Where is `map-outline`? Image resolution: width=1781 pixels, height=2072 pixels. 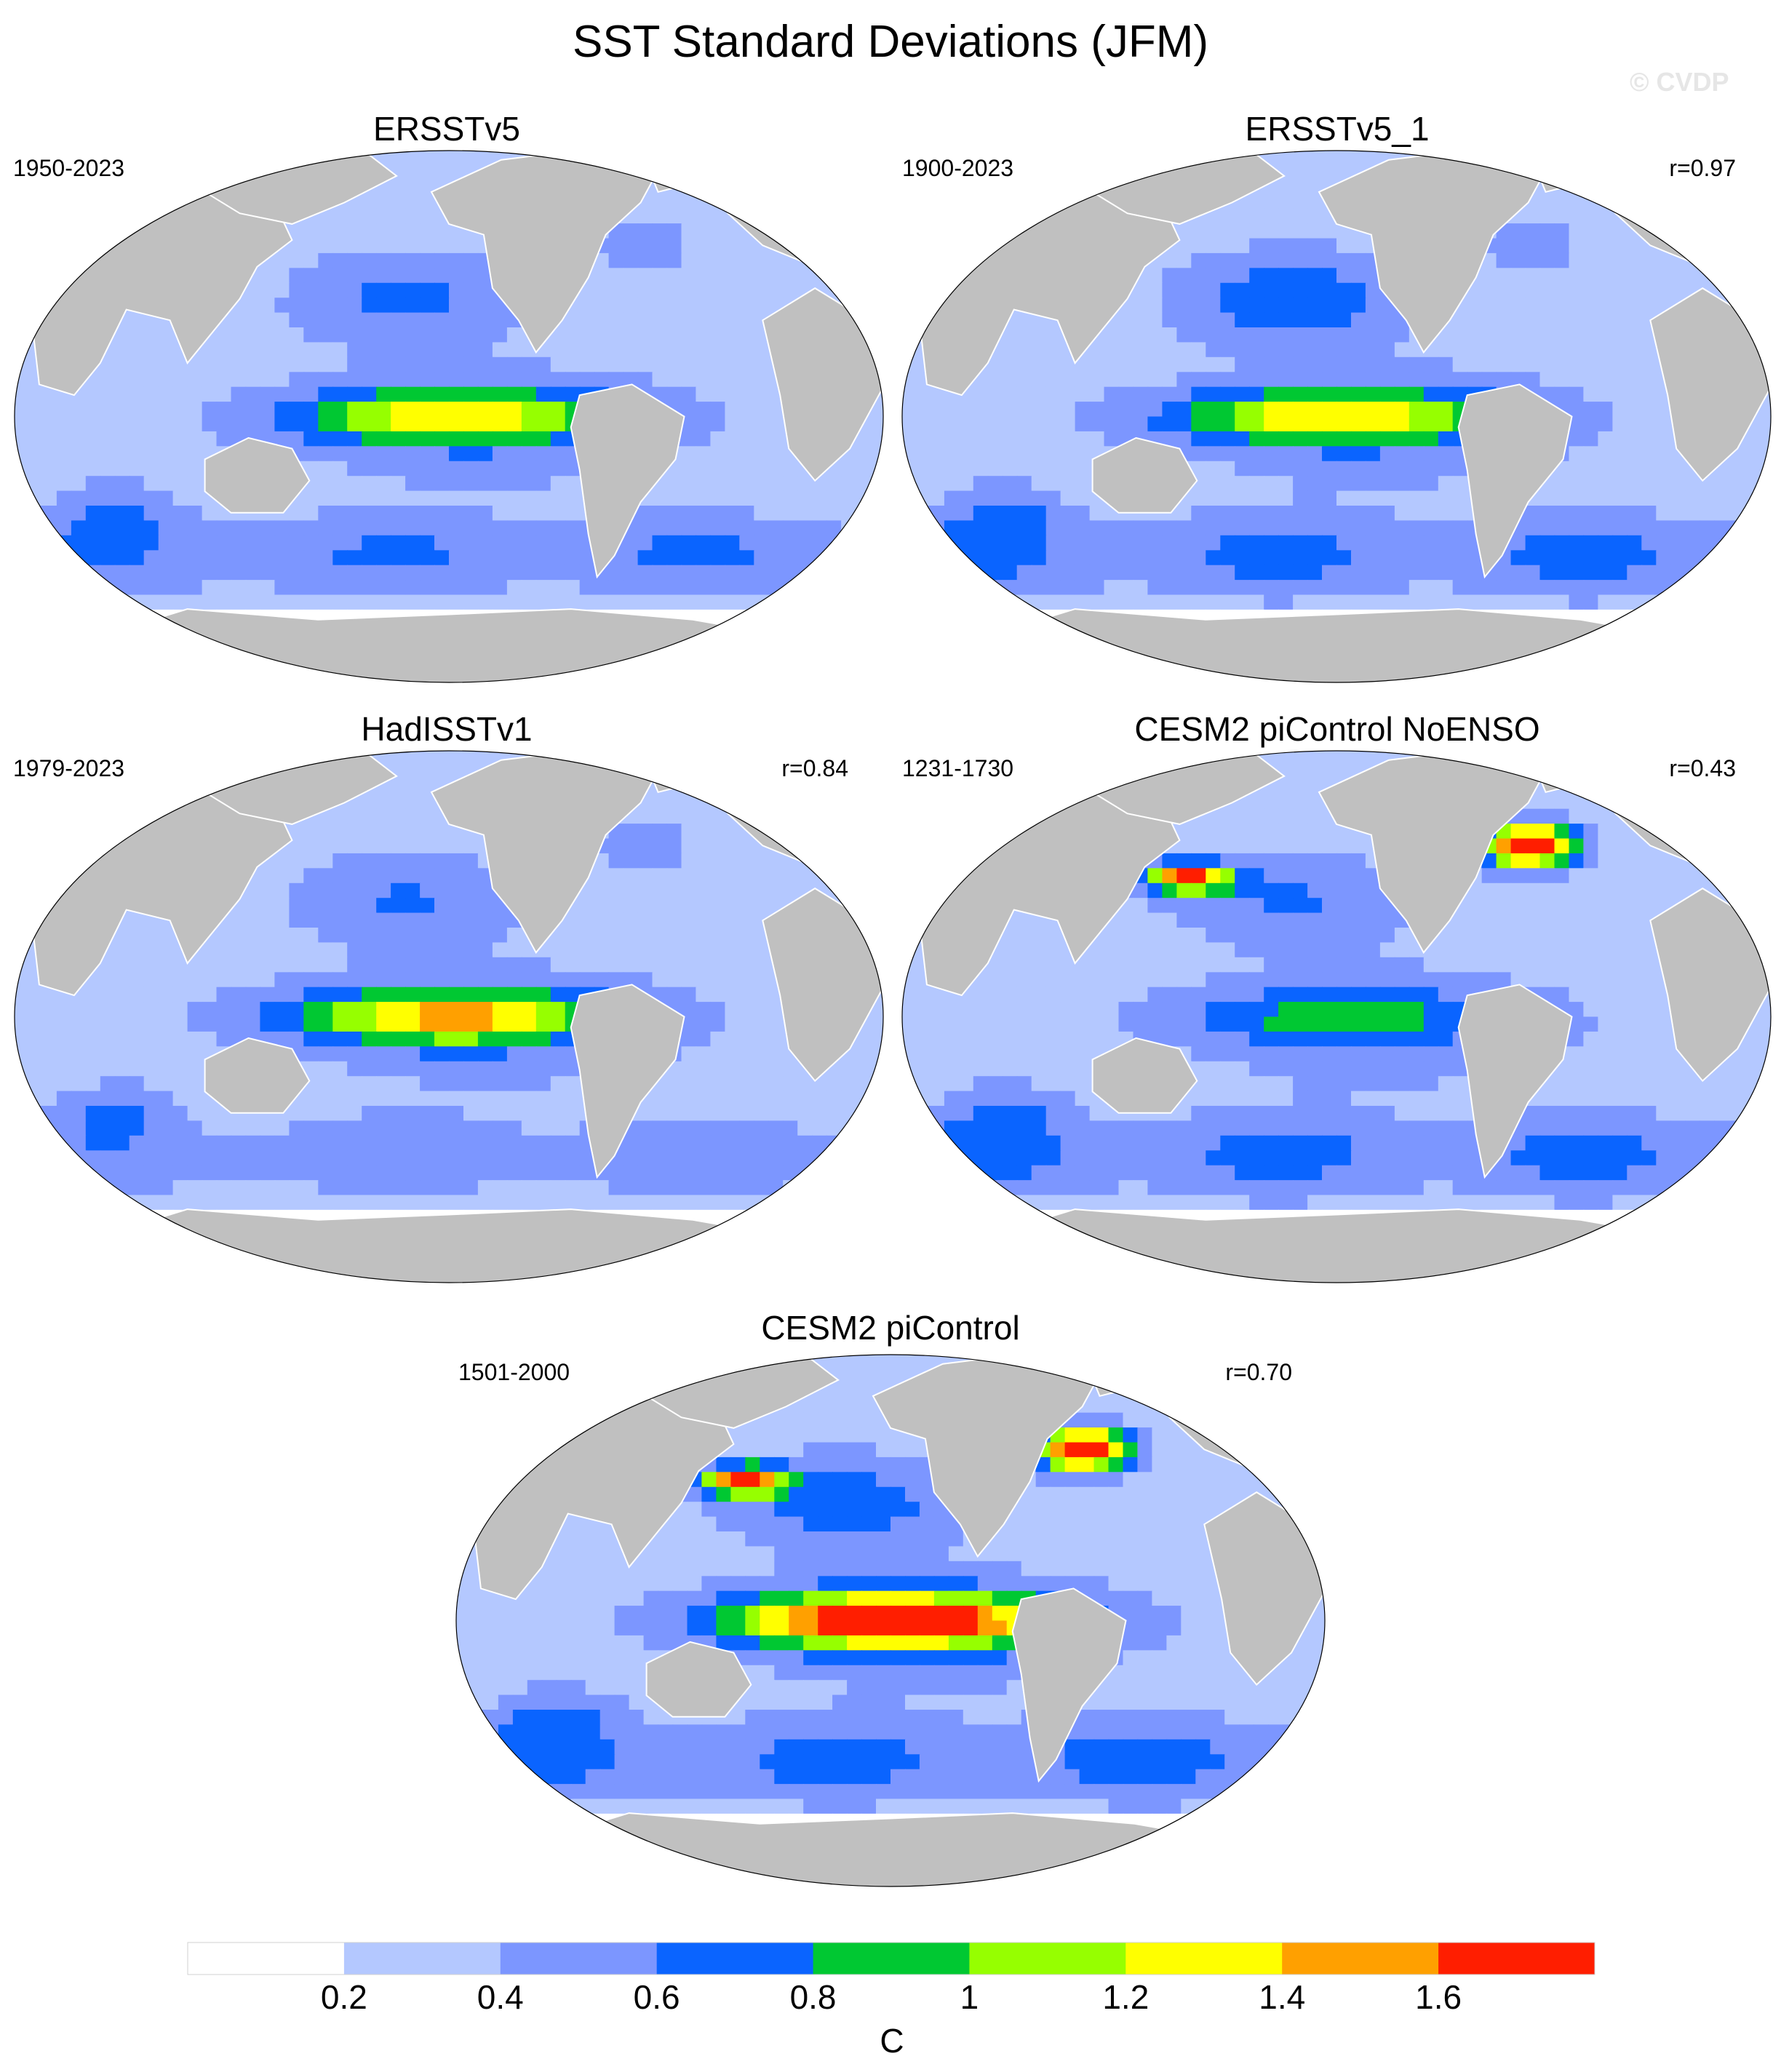 map-outline is located at coordinates (449, 416).